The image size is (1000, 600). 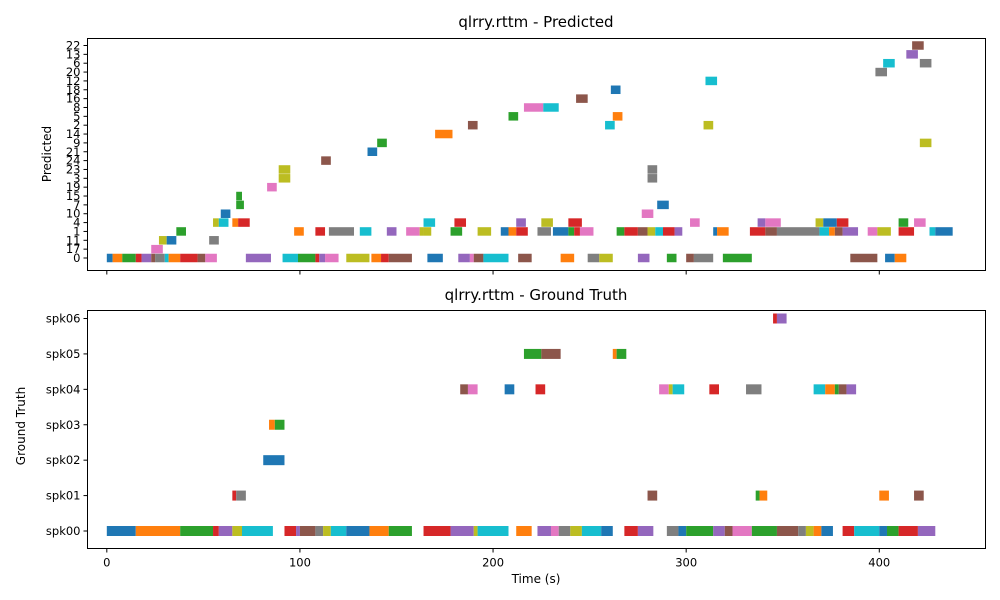 What do you see at coordinates (76, 125) in the screenshot?
I see `ytick-label: 2` at bounding box center [76, 125].